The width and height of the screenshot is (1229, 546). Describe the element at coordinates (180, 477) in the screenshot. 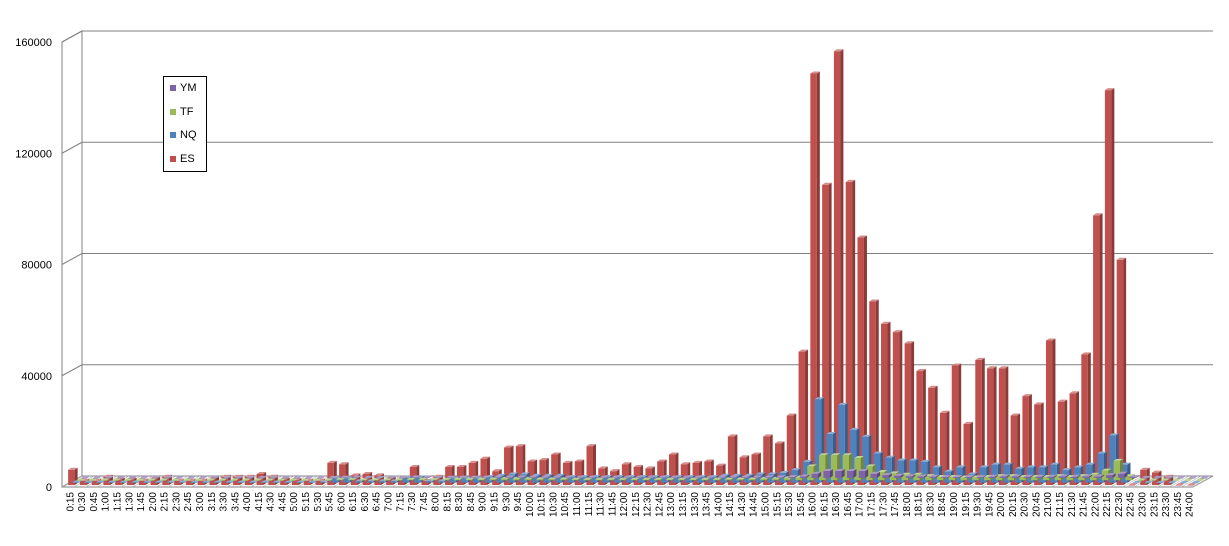

I see `bar-ym-2:15` at that location.